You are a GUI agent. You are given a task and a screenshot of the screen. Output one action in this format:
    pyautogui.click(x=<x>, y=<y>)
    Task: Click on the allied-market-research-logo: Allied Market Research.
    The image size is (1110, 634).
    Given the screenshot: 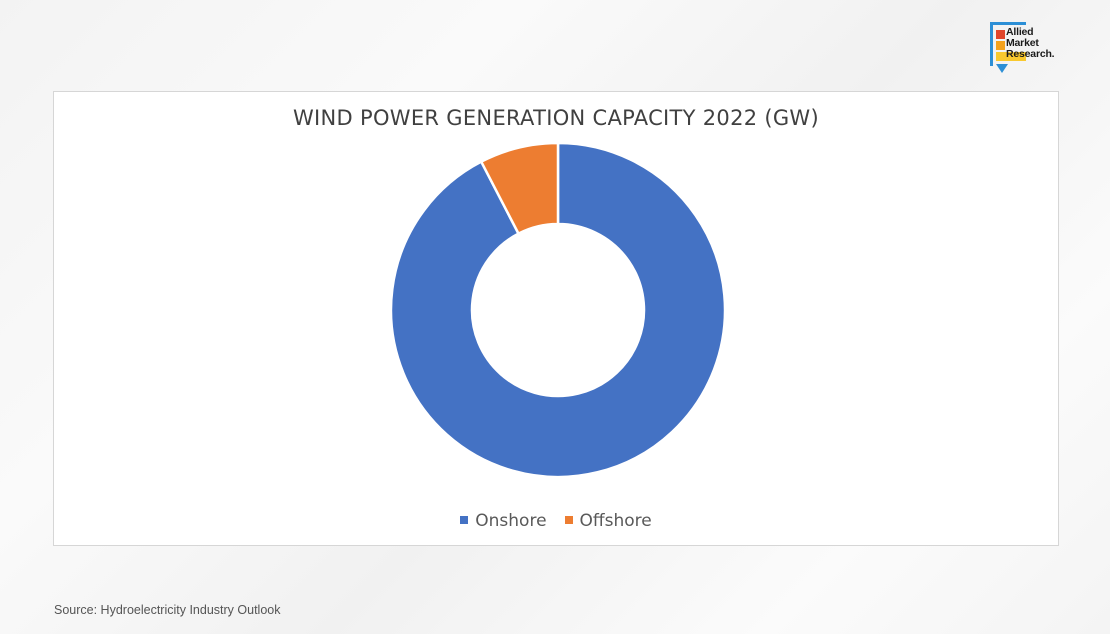 What is the action you would take?
    pyautogui.click(x=1040, y=50)
    